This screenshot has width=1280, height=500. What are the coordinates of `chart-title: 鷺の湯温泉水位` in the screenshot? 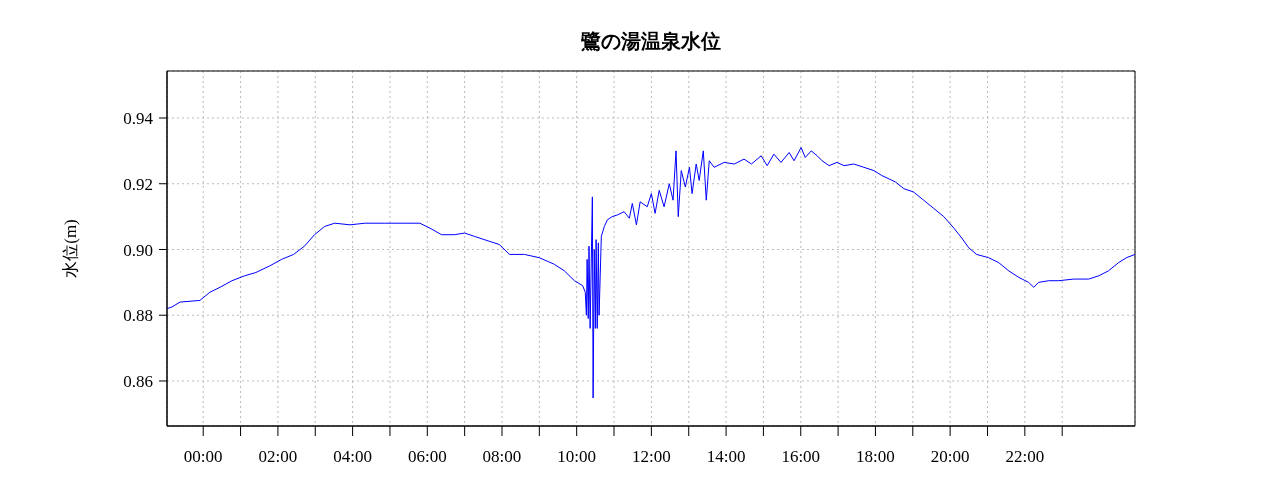 It's located at (651, 41).